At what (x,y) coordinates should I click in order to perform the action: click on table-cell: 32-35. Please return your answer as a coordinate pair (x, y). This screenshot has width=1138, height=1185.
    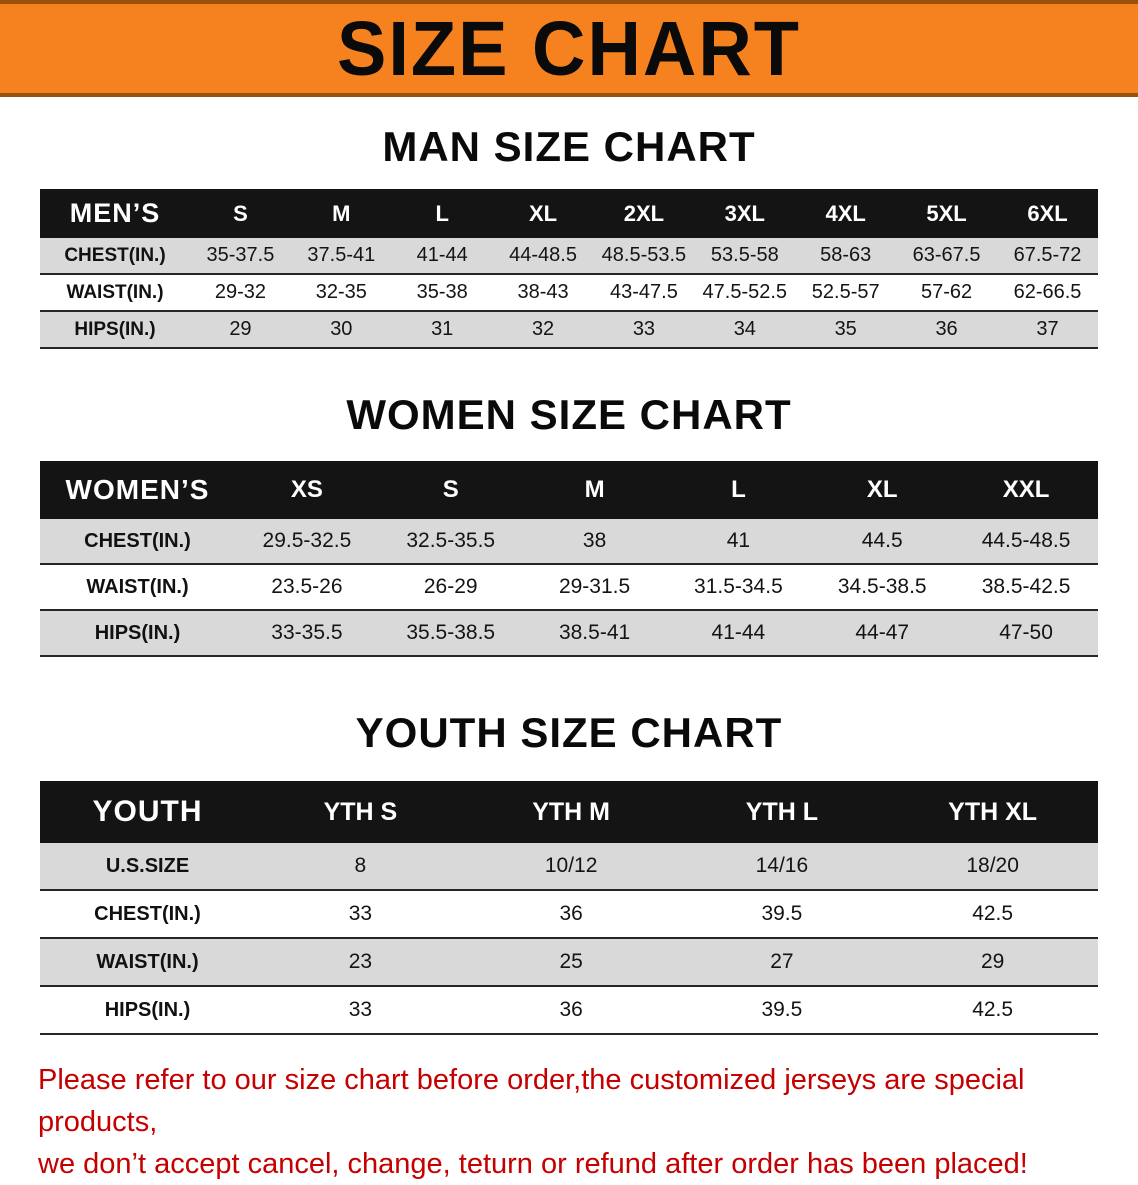
    Looking at the image, I should click on (341, 292).